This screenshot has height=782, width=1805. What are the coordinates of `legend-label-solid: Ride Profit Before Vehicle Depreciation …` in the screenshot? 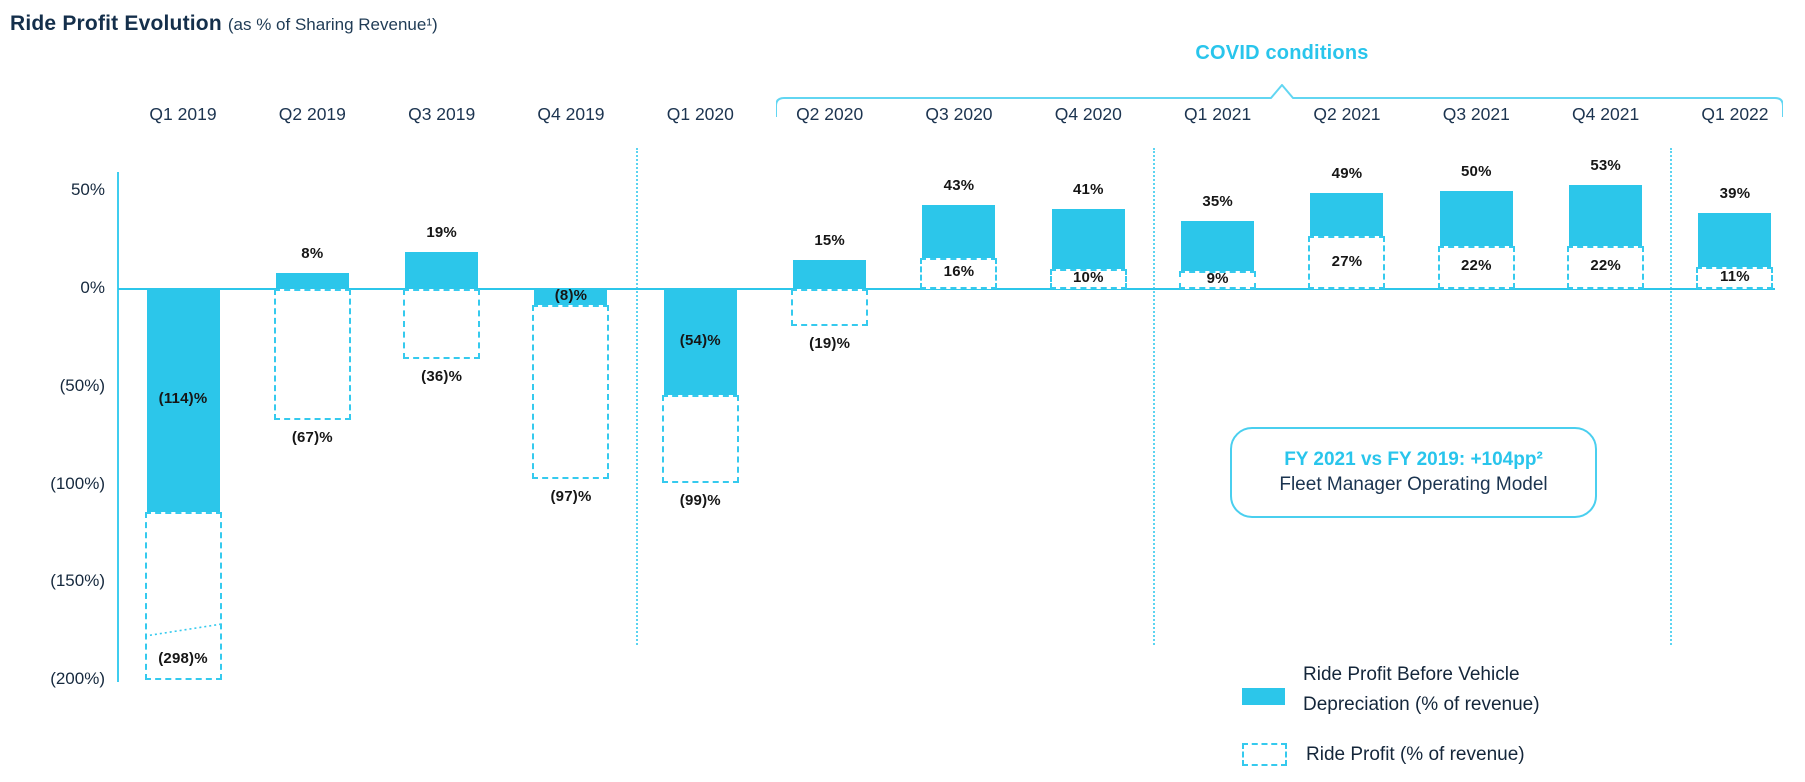 It's located at (1421, 690).